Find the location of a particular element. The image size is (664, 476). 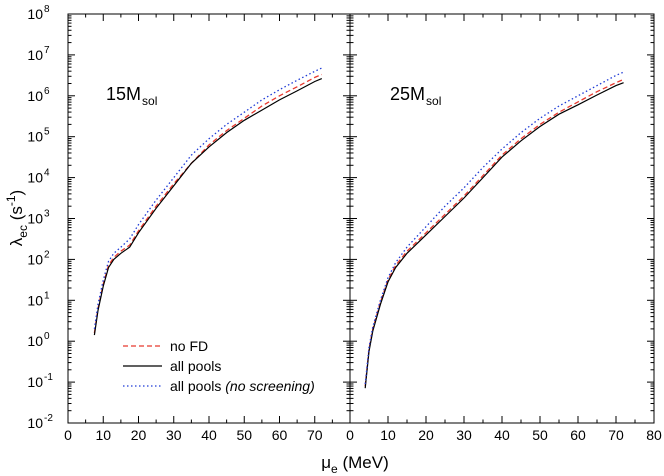

y-tick-exponent: 6 is located at coordinates (47, 91).